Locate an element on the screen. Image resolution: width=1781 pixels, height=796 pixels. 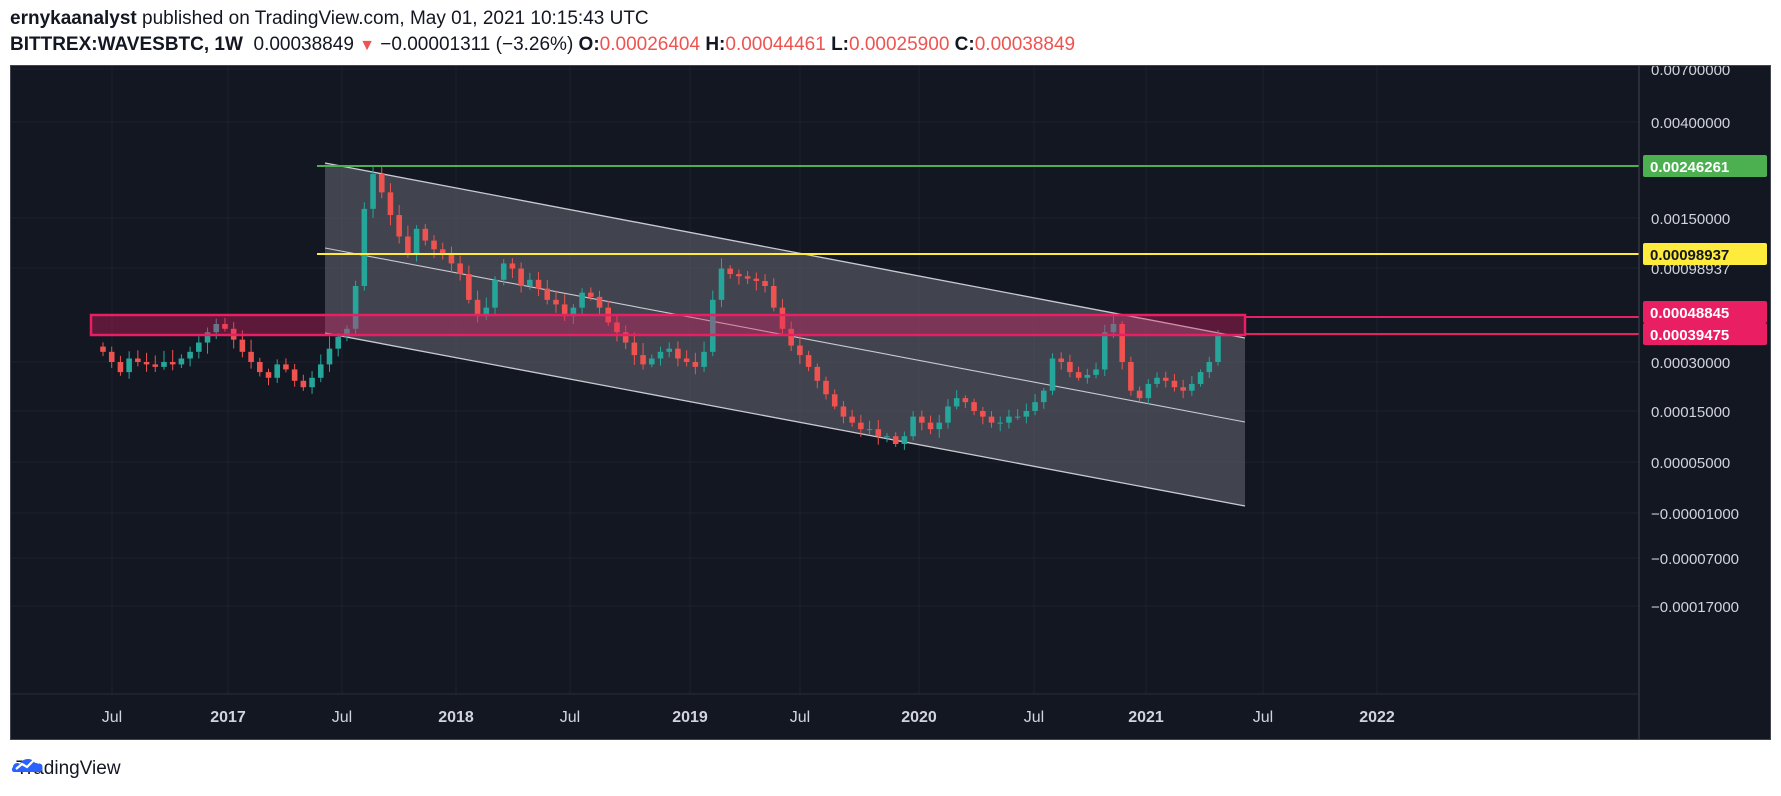
level-label-zone-top-bg is located at coordinates (1705, 312).